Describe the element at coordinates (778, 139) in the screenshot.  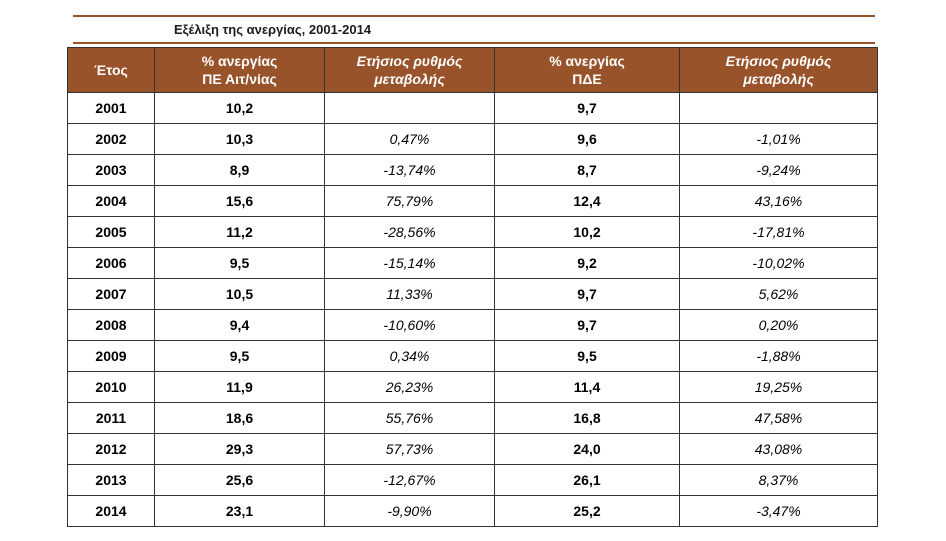
I see `rate-pde-cell: -1,01%` at that location.